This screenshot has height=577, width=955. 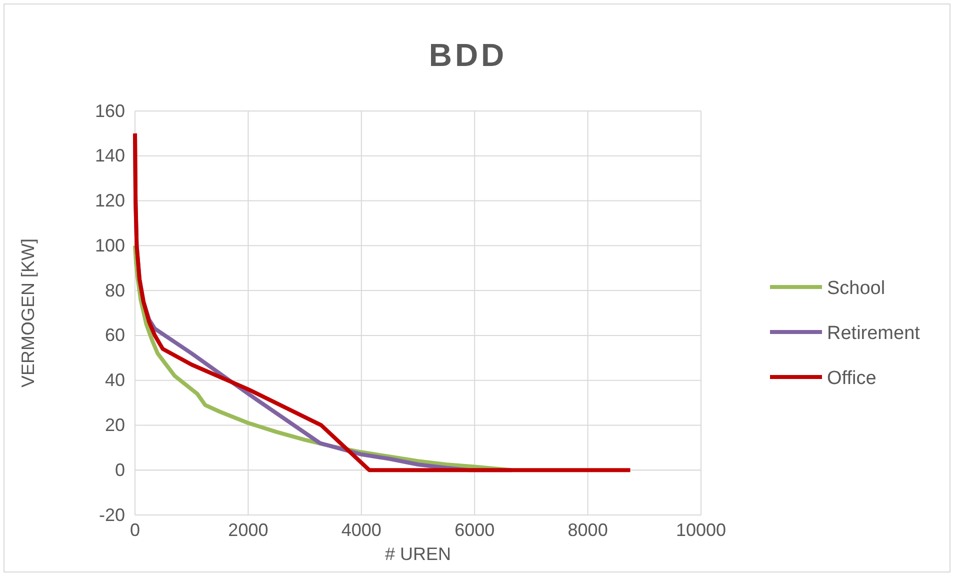 I want to click on y-tick-label: 80, so click(x=114, y=290).